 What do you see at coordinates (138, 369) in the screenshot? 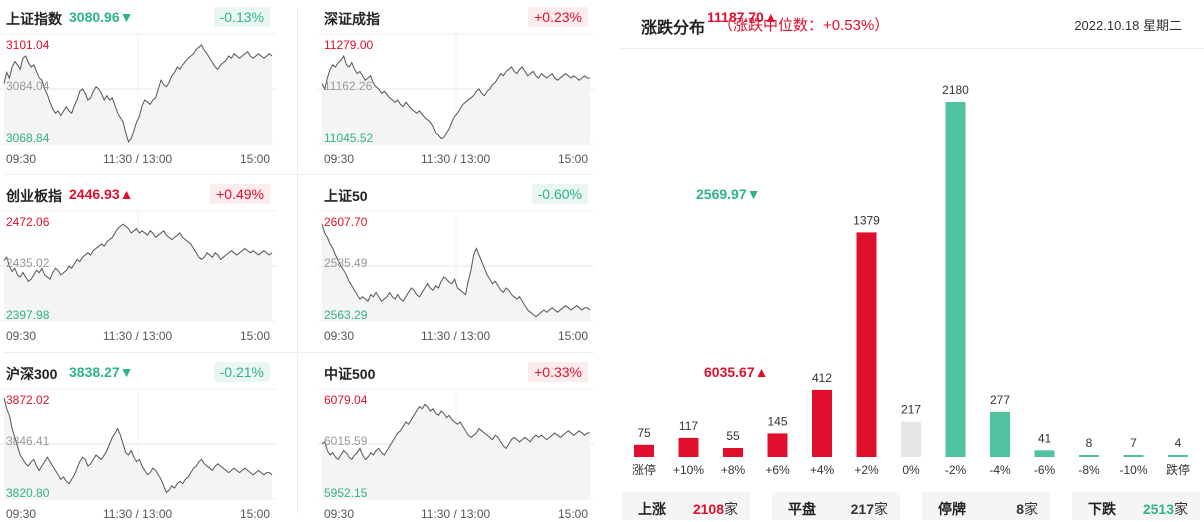
I see `index-header: 沪深300 3838.27▼ -0.21%` at bounding box center [138, 369].